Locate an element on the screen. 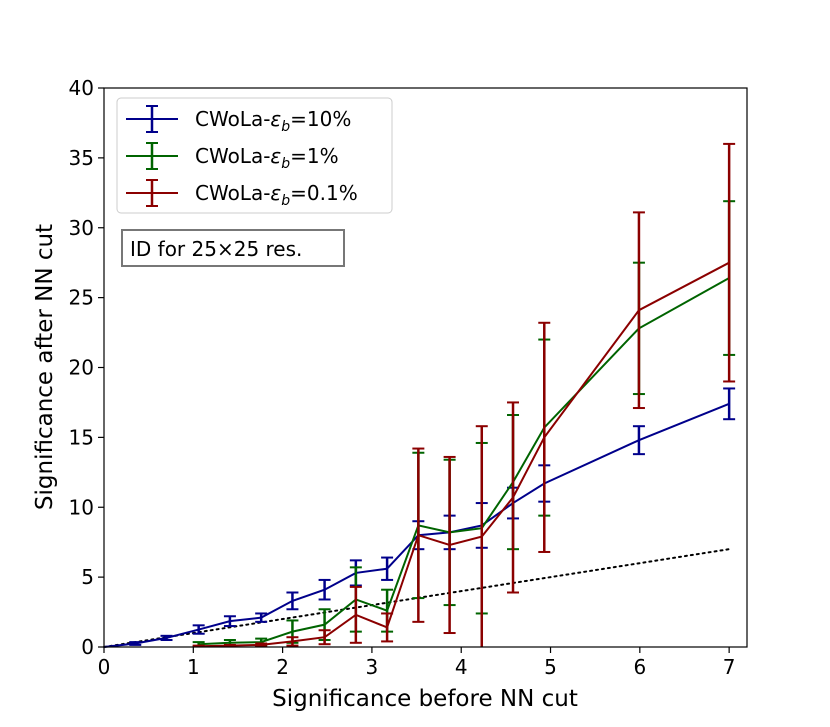  legend-entry-2: CWoLa-εb=0.1% is located at coordinates (242, 194).